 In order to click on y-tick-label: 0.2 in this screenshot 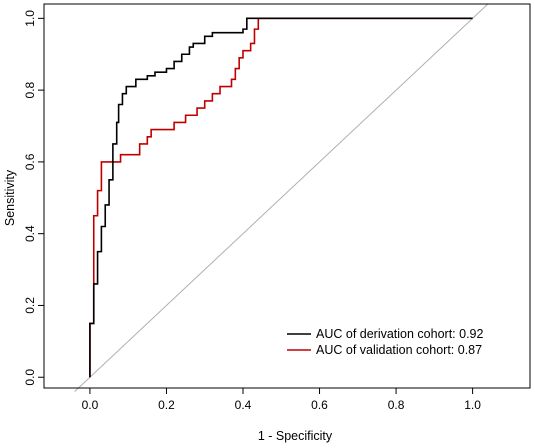, I will do `click(30, 305)`.